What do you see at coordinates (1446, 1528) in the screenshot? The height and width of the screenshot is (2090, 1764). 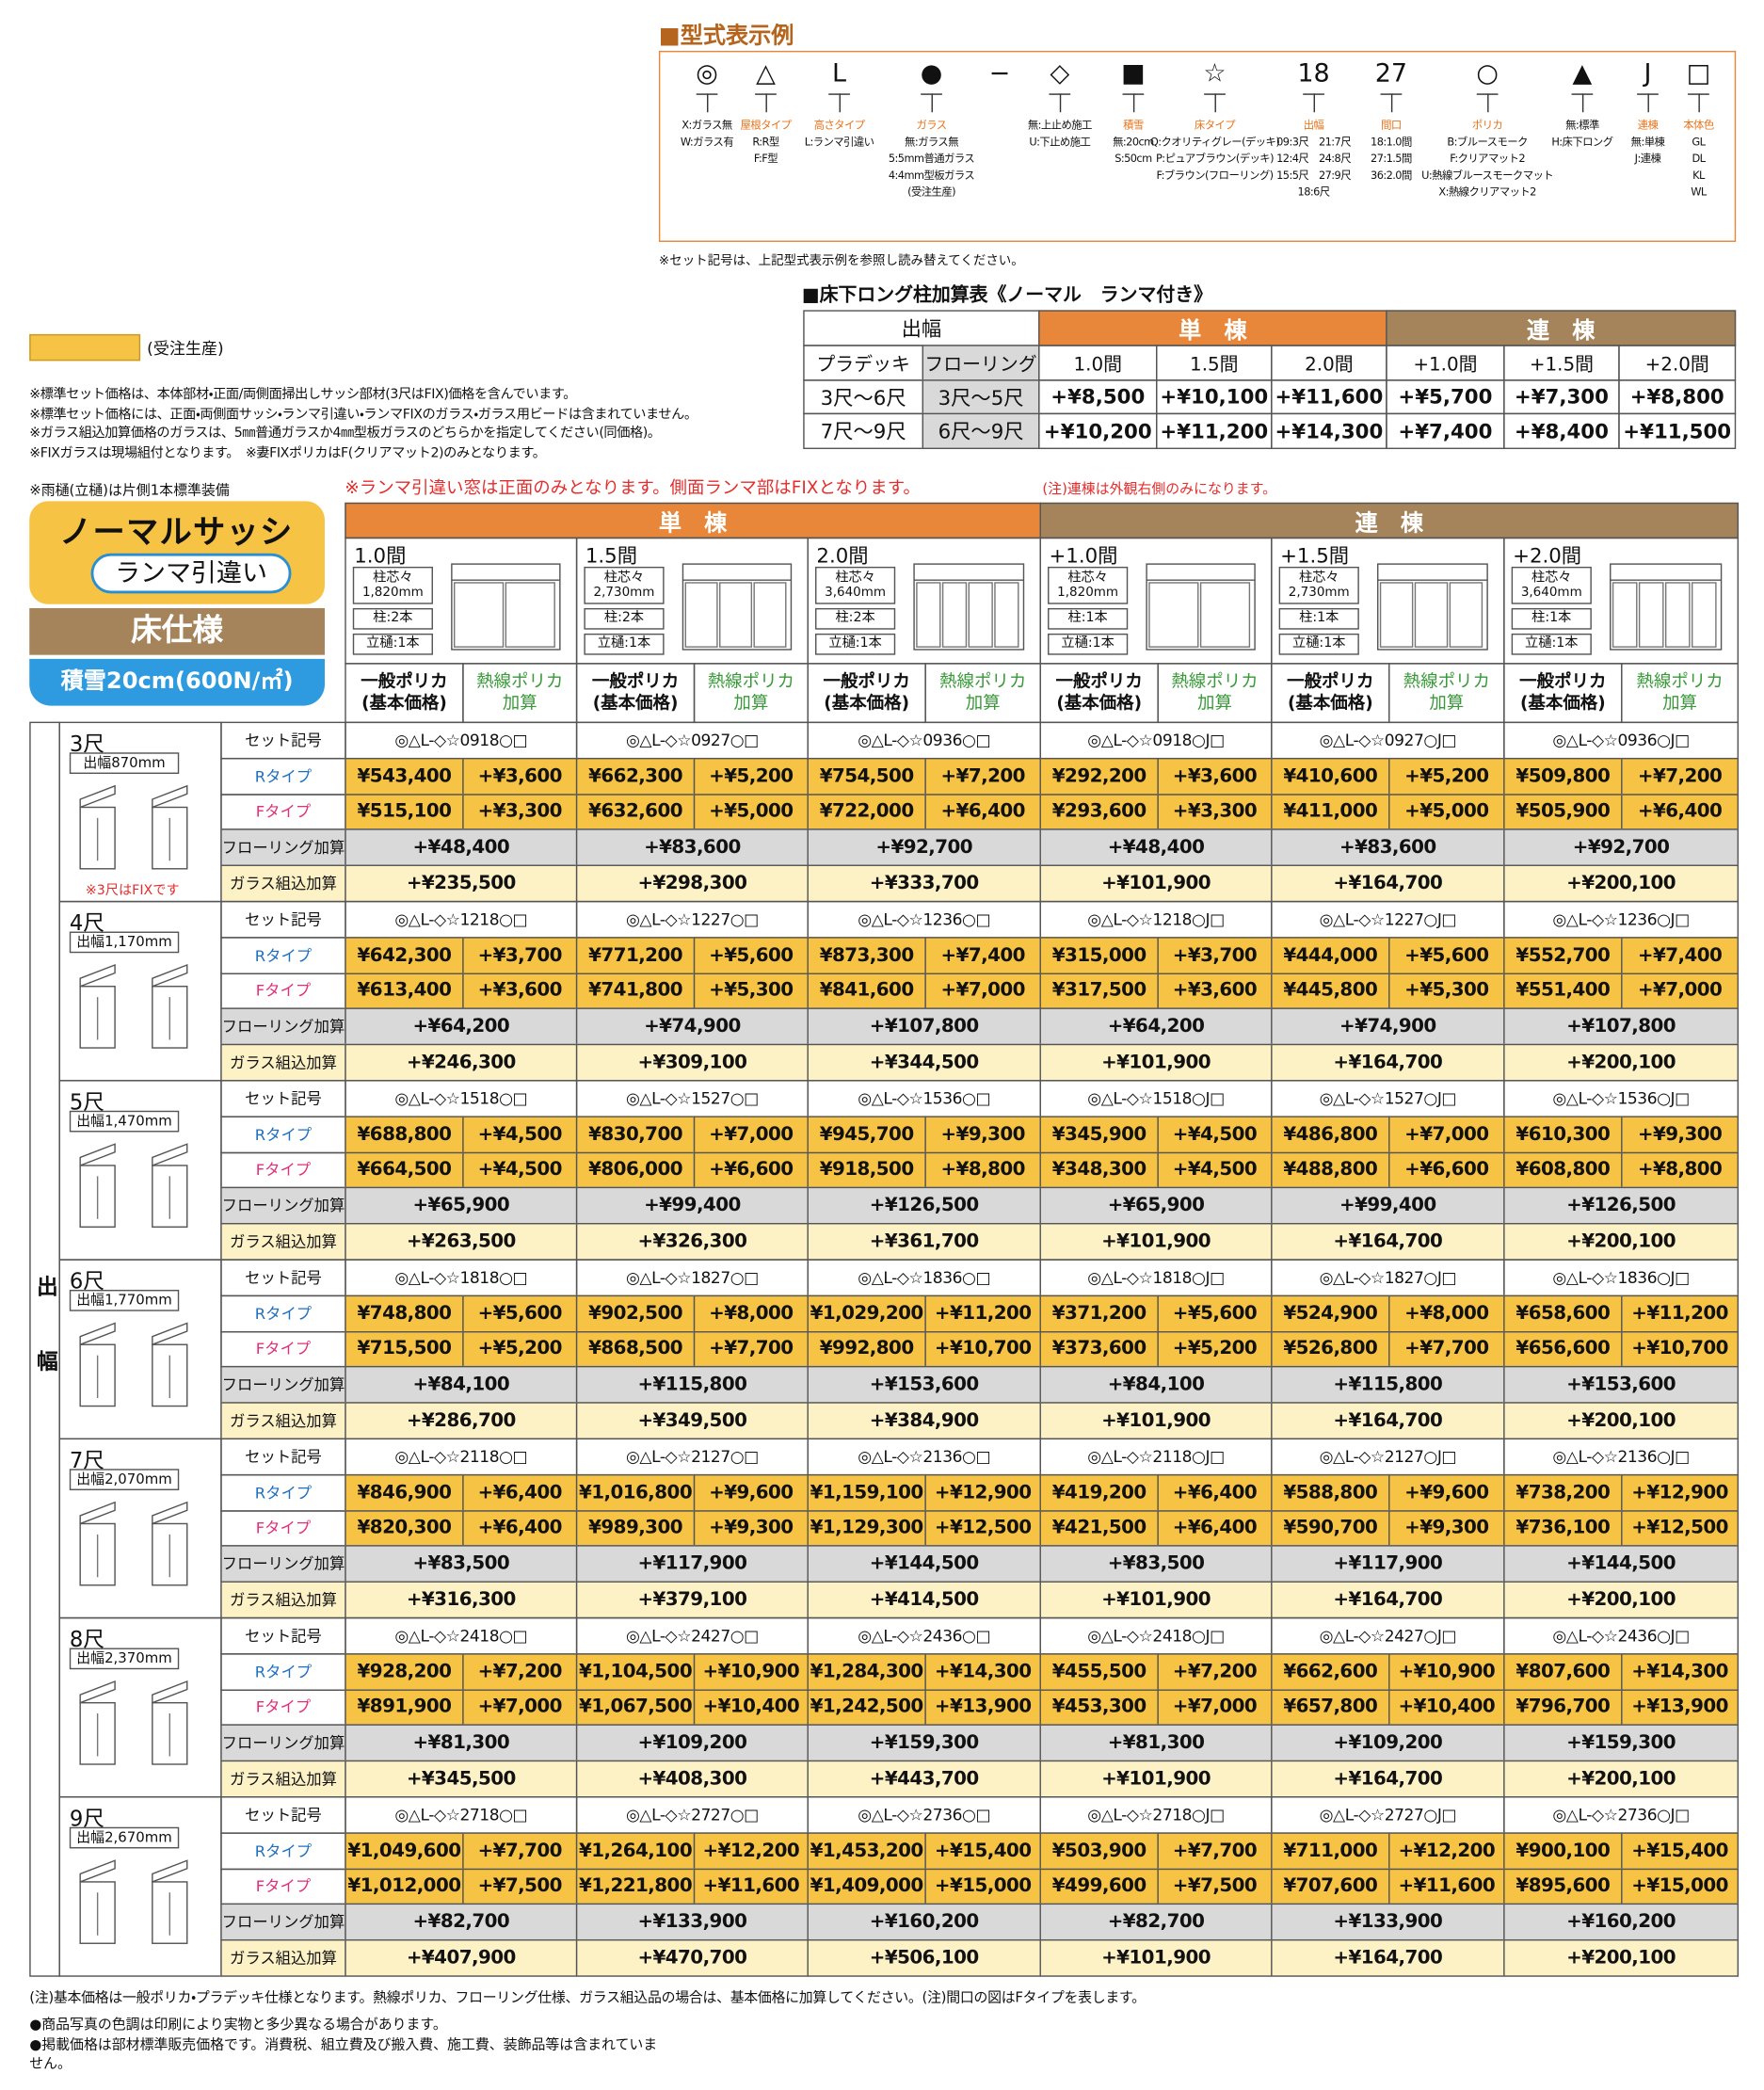 I see `add-price: +¥9,300` at bounding box center [1446, 1528].